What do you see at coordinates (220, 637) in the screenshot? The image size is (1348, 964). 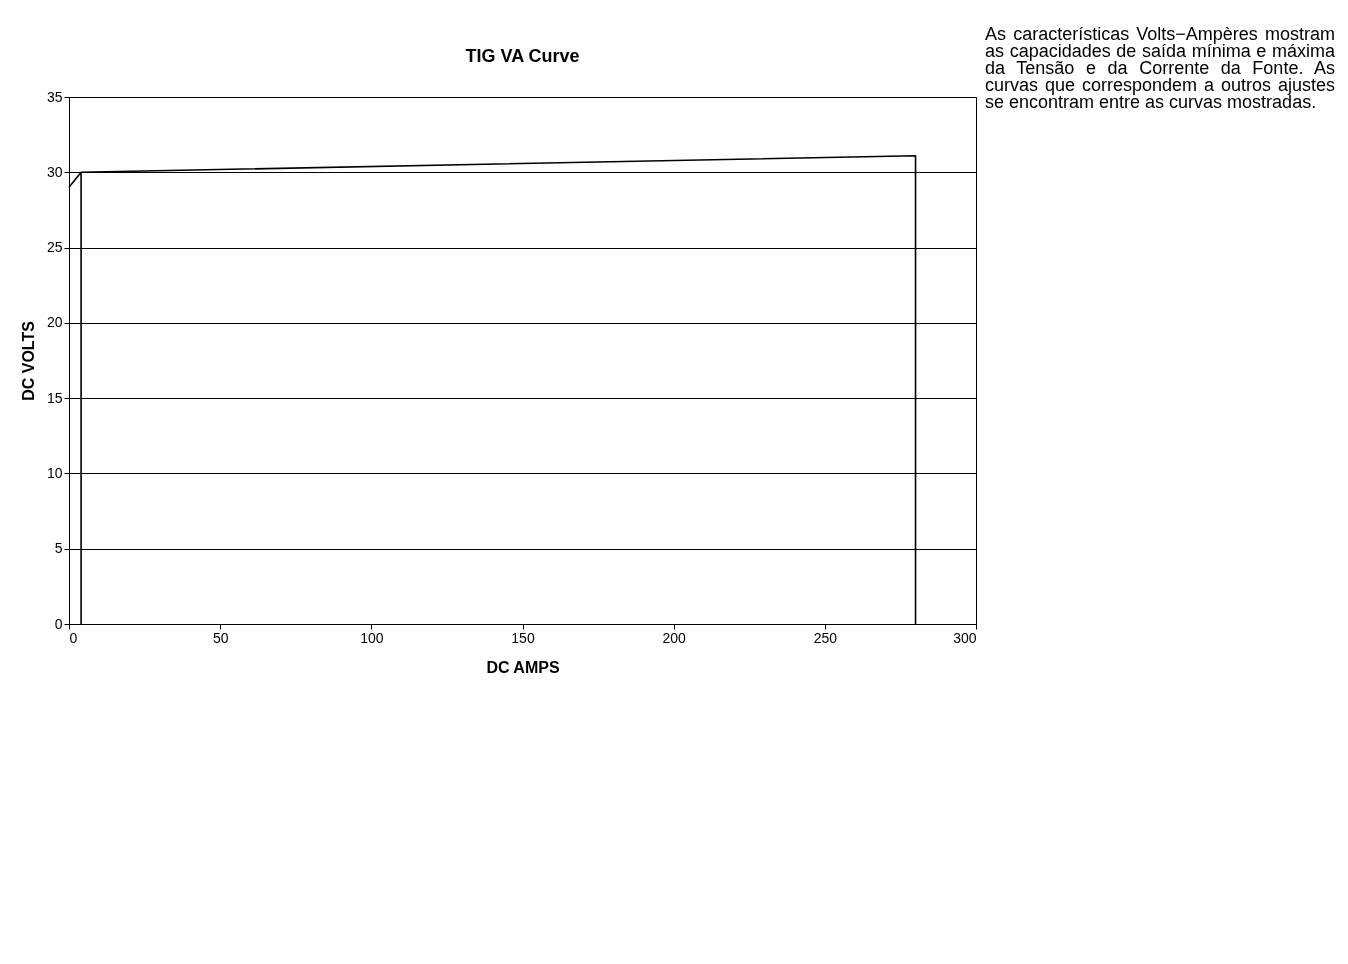 I see `x-tick-label: 50` at bounding box center [220, 637].